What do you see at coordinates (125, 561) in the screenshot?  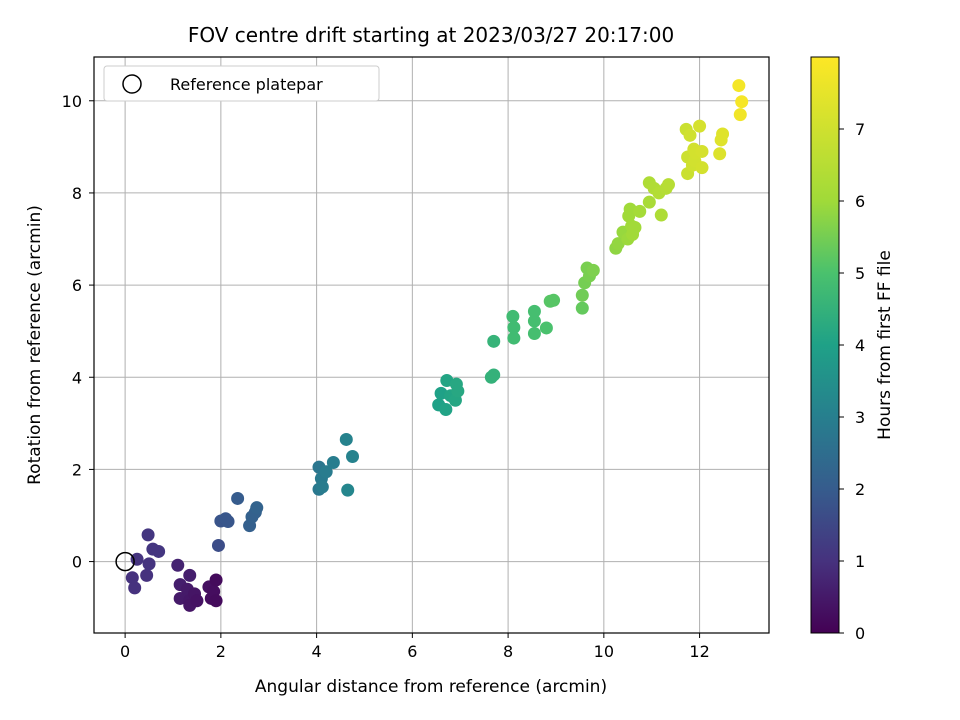 I see `reference-platepar-marker` at bounding box center [125, 561].